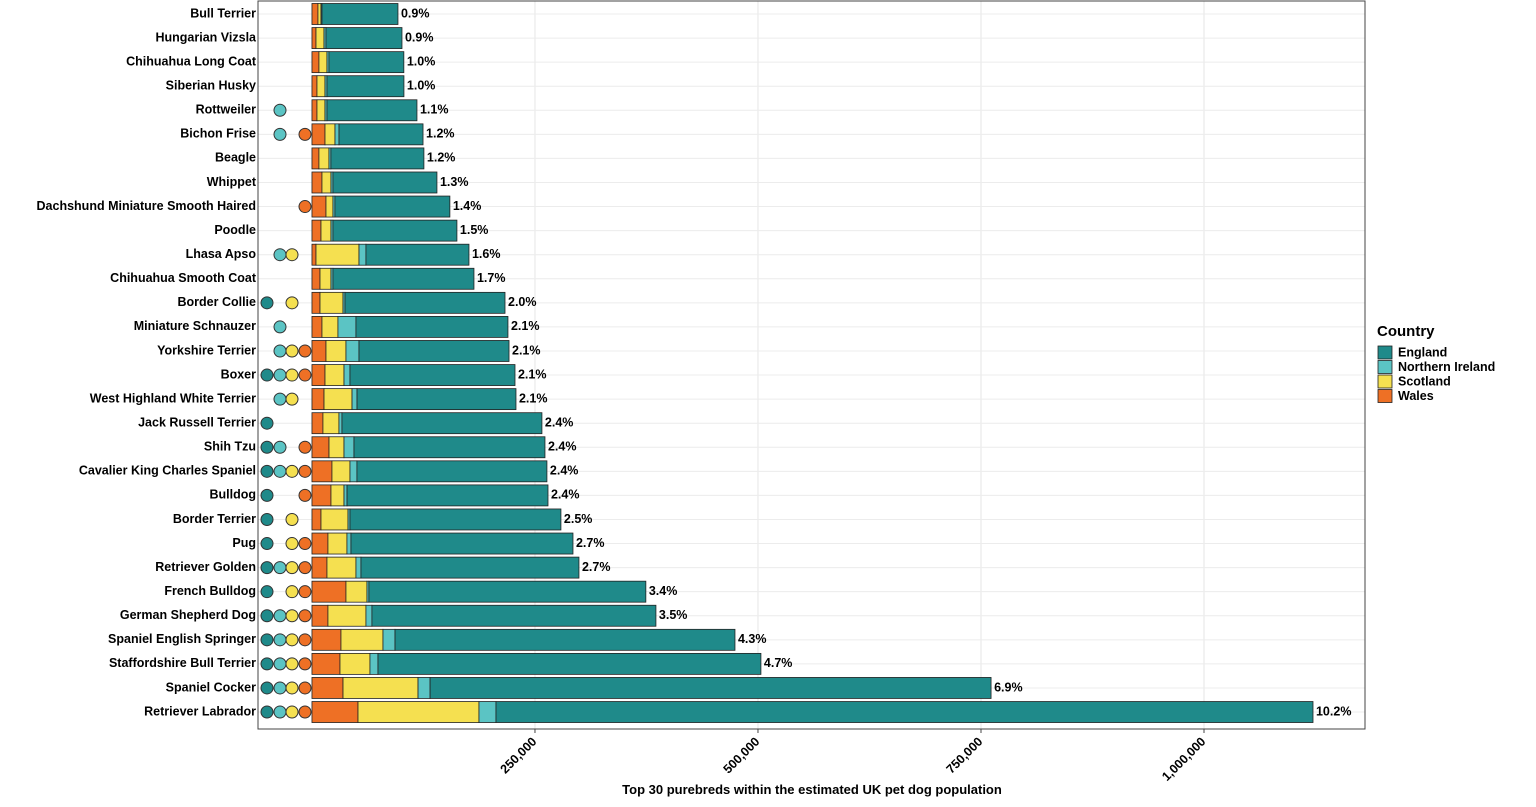 This screenshot has height=807, width=1536. Describe the element at coordinates (1333, 711) in the screenshot. I see `total-share-label: 10.2%` at that location.